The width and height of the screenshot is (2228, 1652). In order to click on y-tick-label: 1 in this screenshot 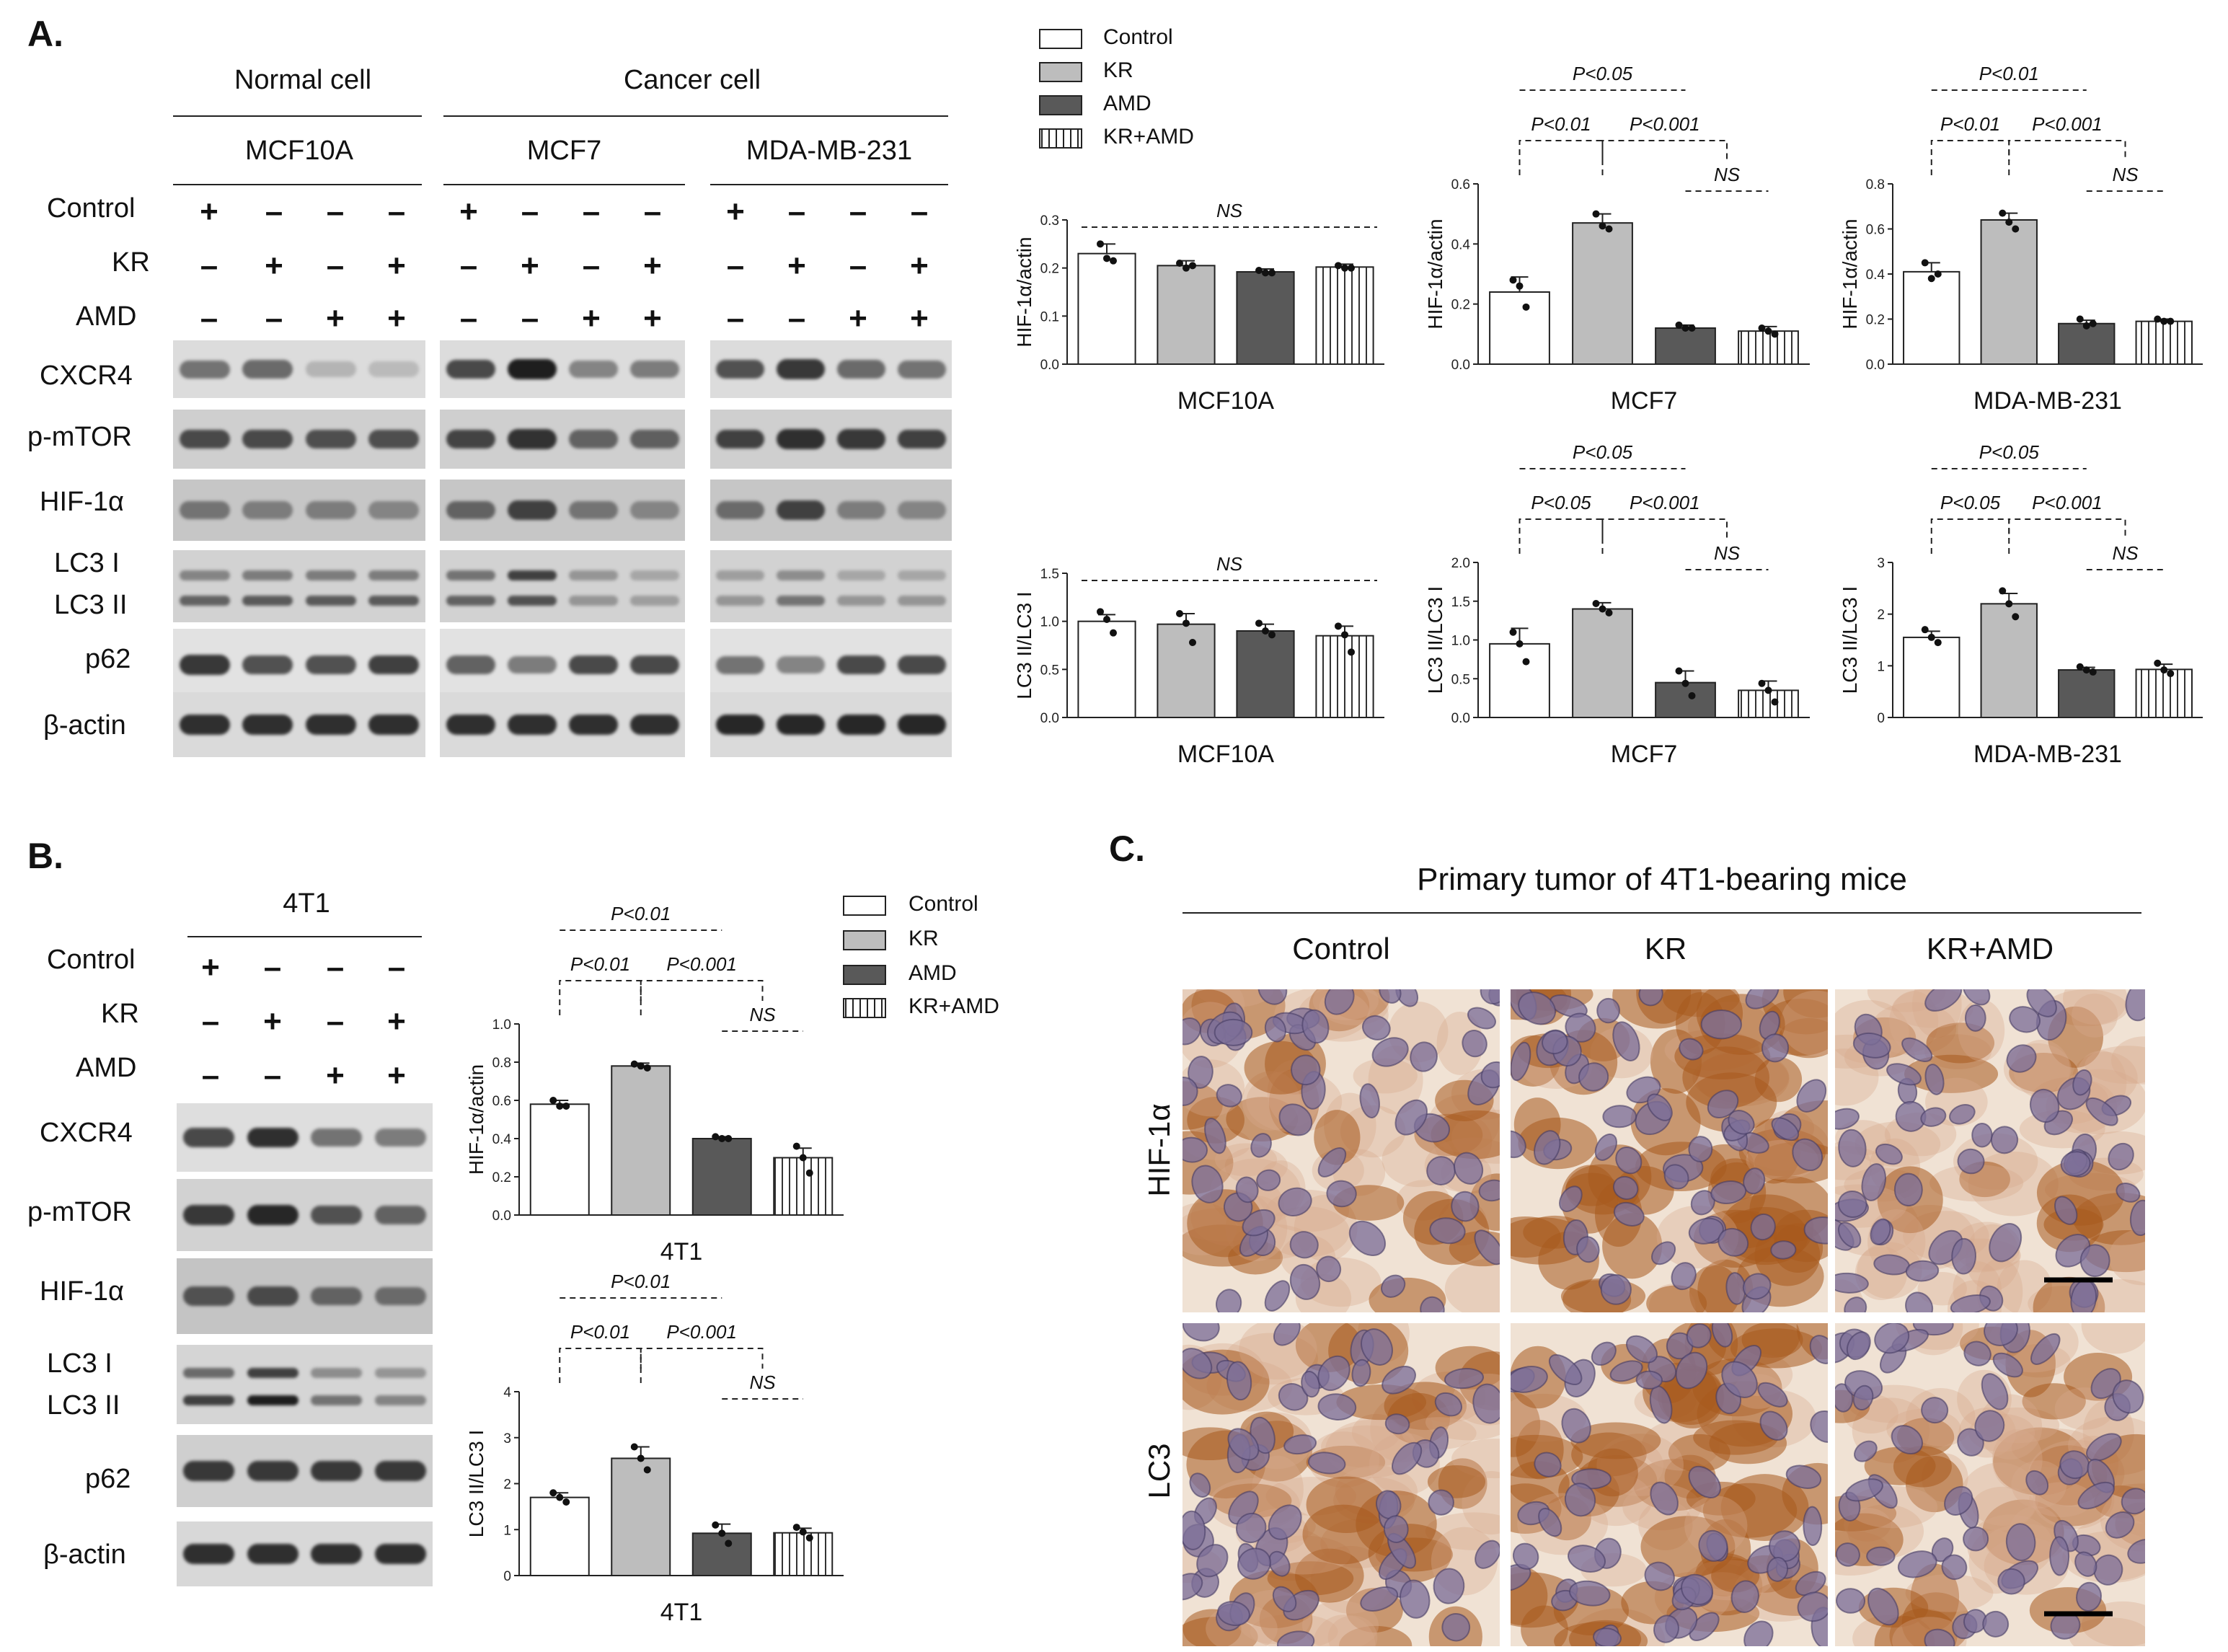, I will do `click(507, 1531)`.